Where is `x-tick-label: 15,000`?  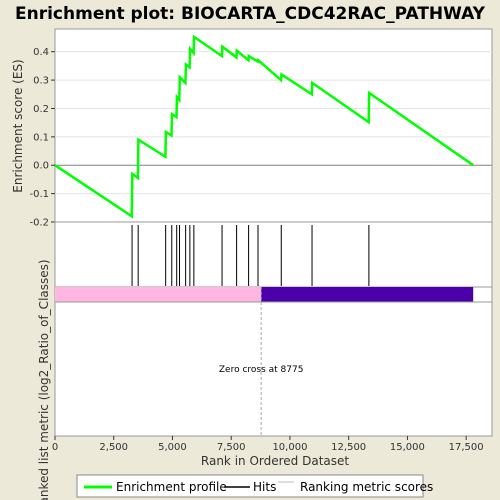
x-tick-label: 15,000 is located at coordinates (407, 447).